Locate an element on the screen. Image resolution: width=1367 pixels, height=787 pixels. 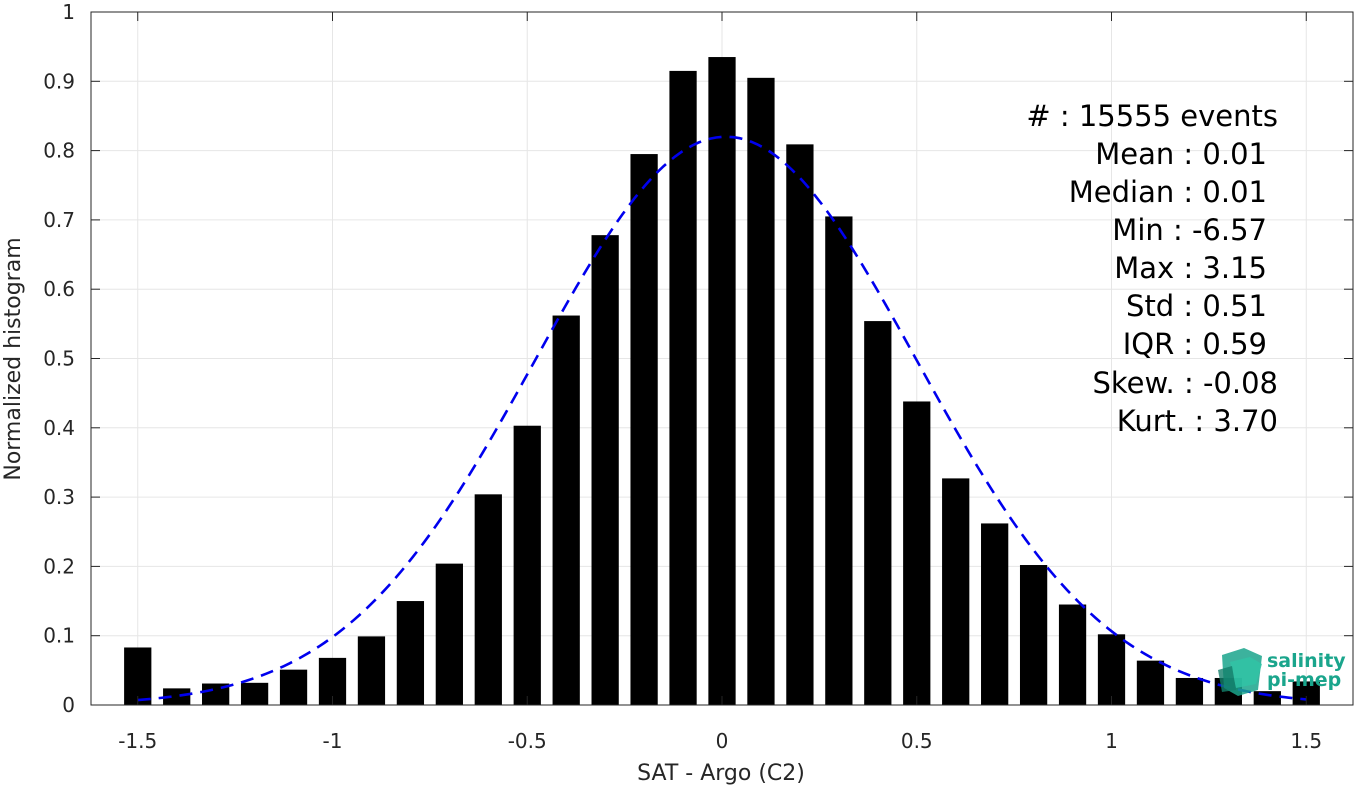
stat-median: Median : 0.01 is located at coordinates (1168, 192).